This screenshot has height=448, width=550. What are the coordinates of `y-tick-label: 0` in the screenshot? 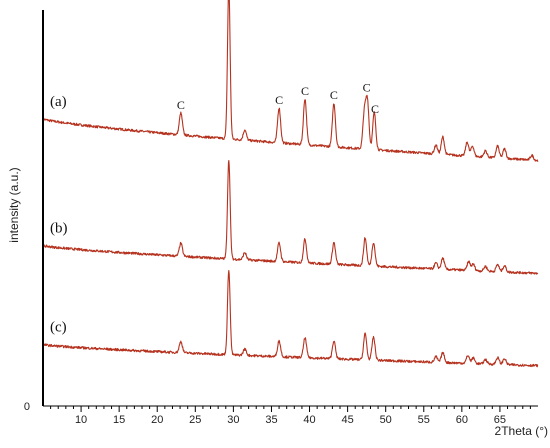 It's located at (27, 407).